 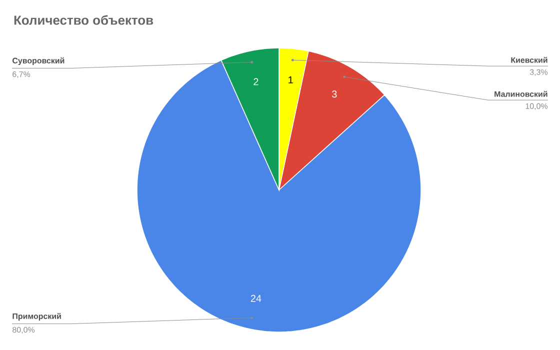 I want to click on data-label: 1, so click(x=290, y=80).